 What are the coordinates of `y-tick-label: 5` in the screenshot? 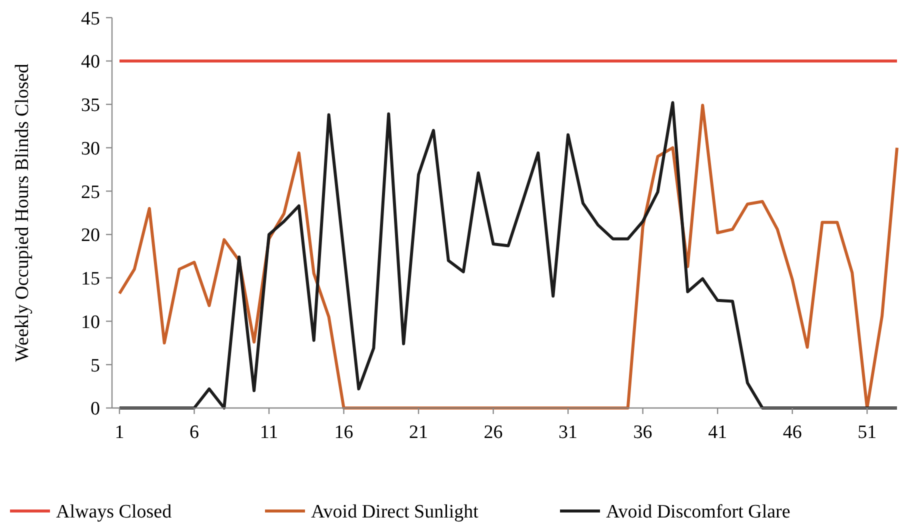 It's located at (95, 365).